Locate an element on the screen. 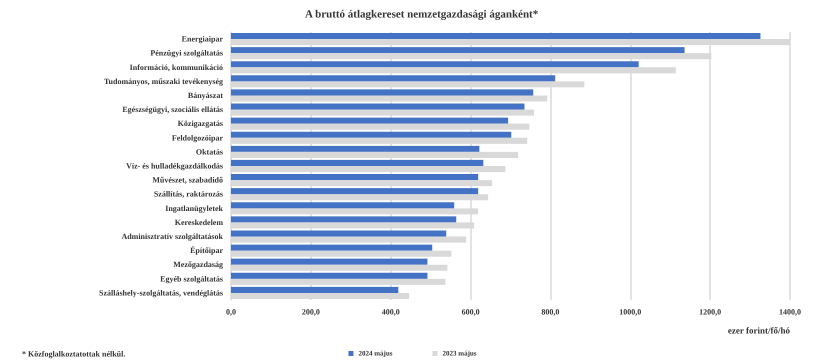  y-tick-label: Feldolgozóipar is located at coordinates (198, 137).